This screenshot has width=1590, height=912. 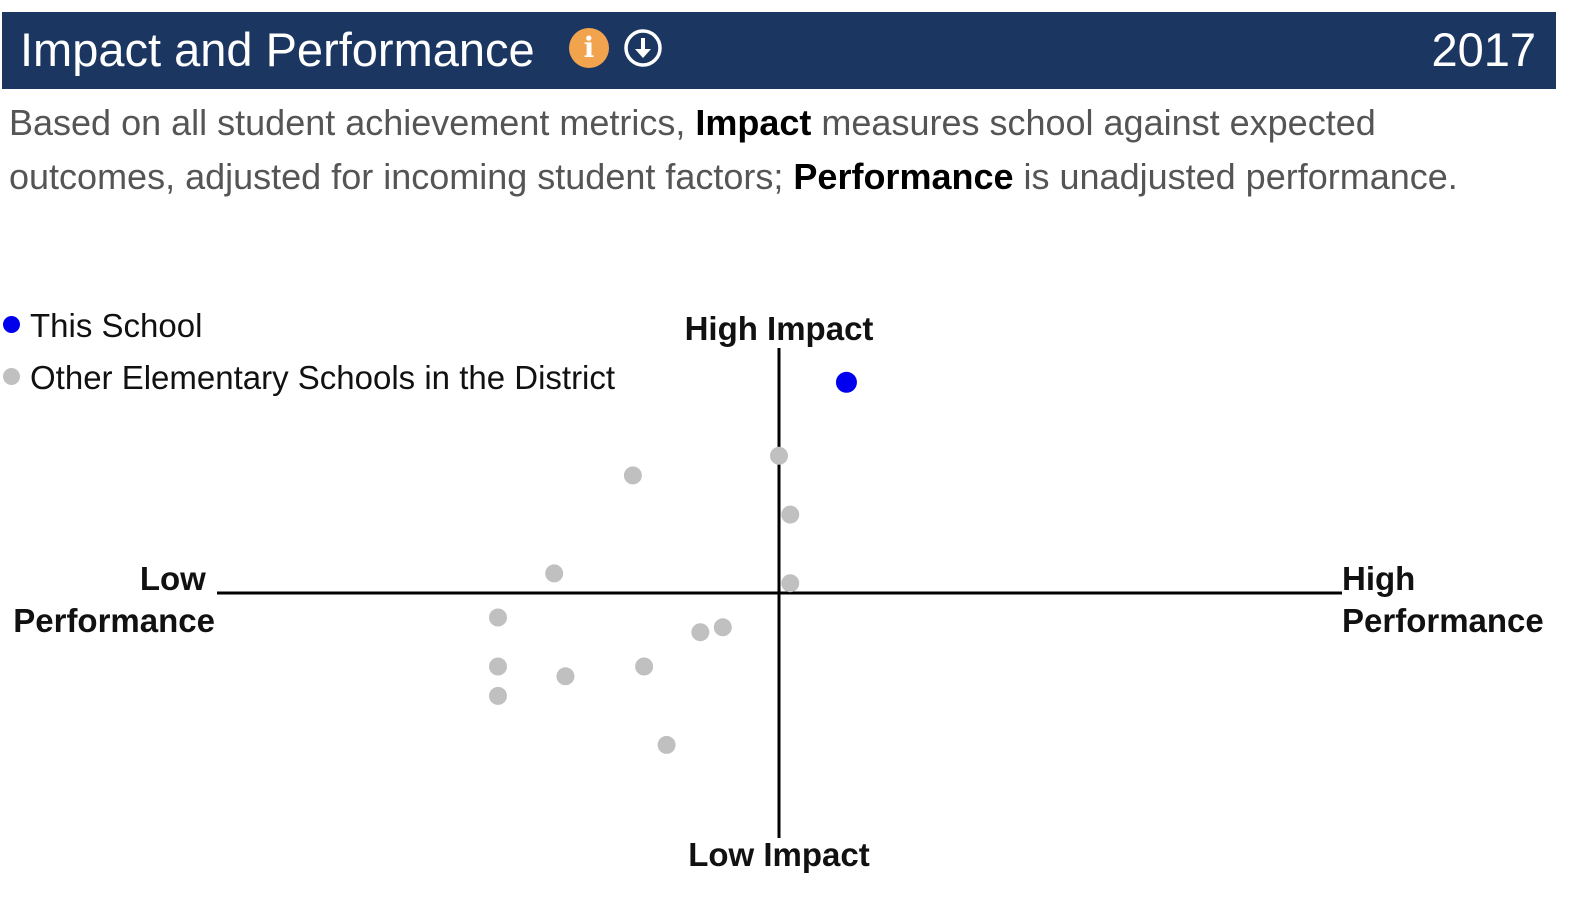 I want to click on this-school-point, so click(x=846, y=382).